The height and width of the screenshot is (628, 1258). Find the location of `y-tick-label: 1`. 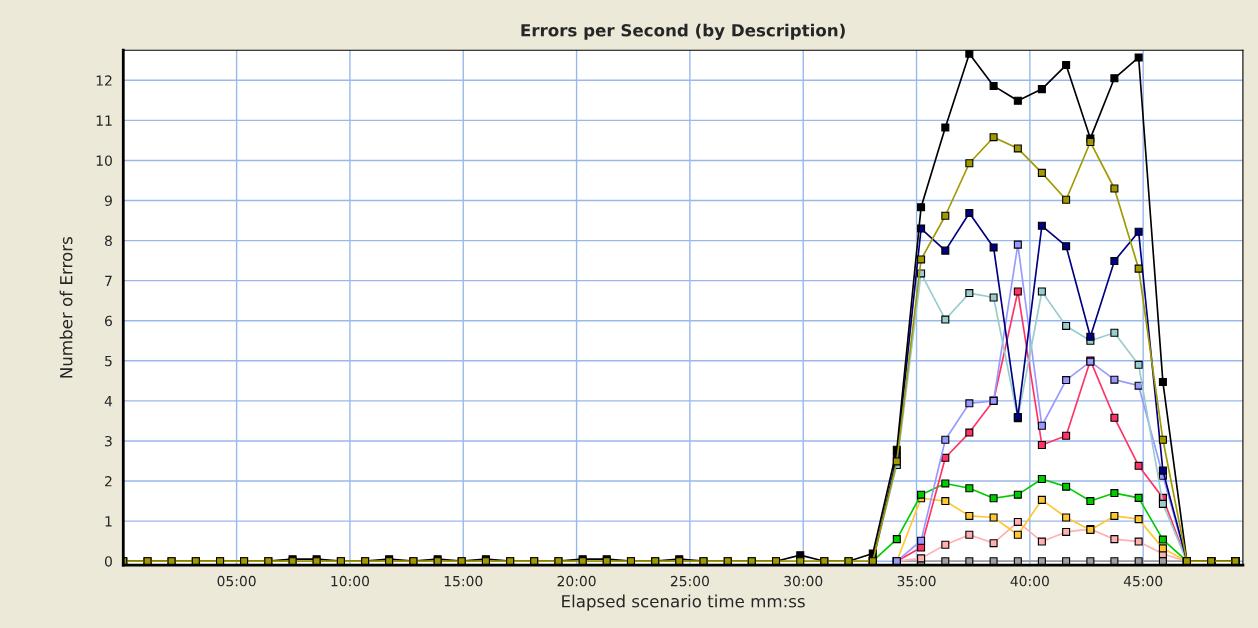

y-tick-label: 1 is located at coordinates (108, 521).